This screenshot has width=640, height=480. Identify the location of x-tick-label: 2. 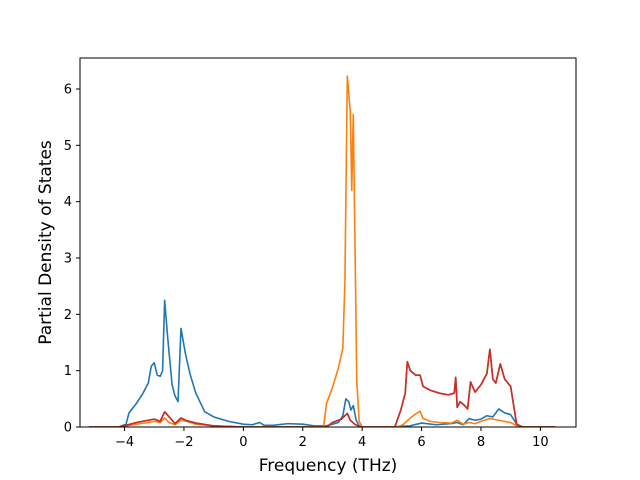
(303, 442).